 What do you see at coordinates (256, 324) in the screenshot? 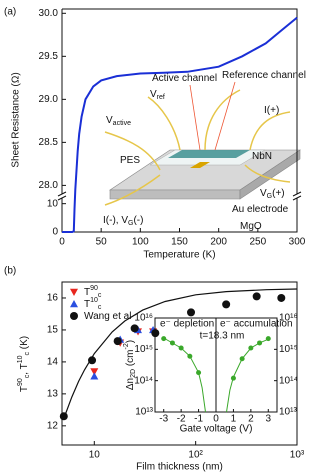
I see `annotation: e⁻ accumulation` at bounding box center [256, 324].